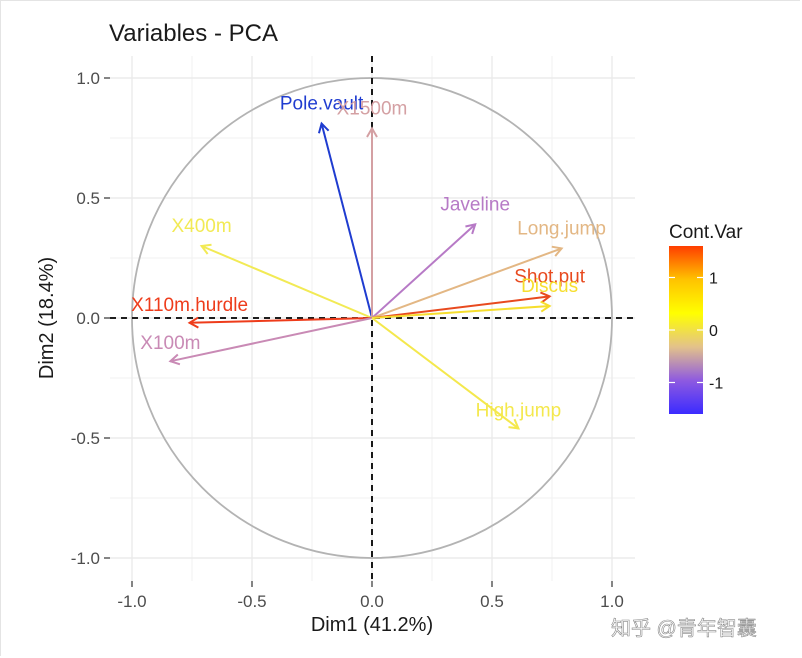  What do you see at coordinates (713, 279) in the screenshot?
I see `legend-tick-label: 1` at bounding box center [713, 279].